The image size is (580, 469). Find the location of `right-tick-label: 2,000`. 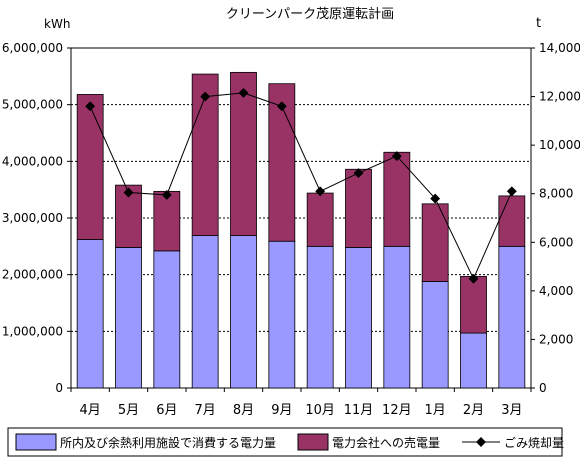

right-tick-label: 2,000 is located at coordinates (556, 339).